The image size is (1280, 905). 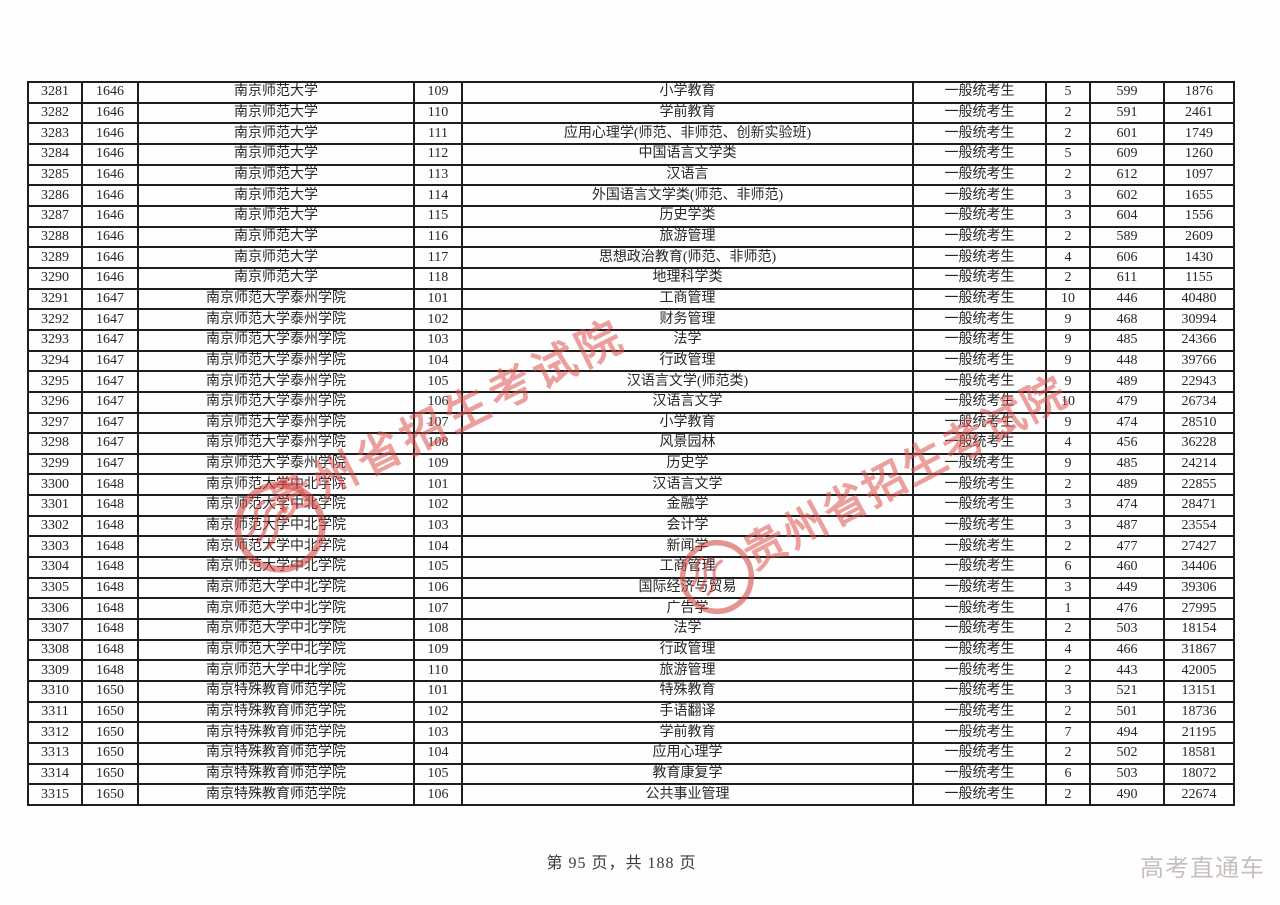 What do you see at coordinates (55, 464) in the screenshot?
I see `cell-seq: 3299` at bounding box center [55, 464].